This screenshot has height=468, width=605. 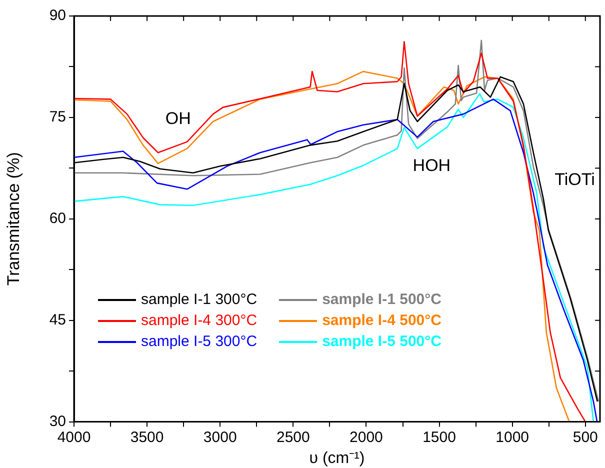 What do you see at coordinates (585, 437) in the screenshot?
I see `x-tick-label: 500` at bounding box center [585, 437].